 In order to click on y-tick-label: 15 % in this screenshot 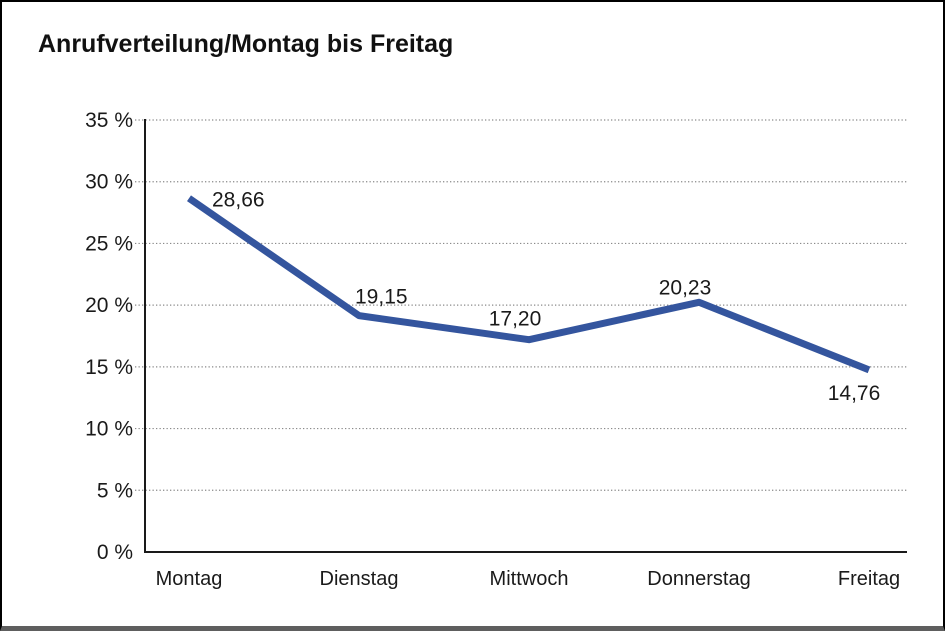, I will do `click(109, 367)`.